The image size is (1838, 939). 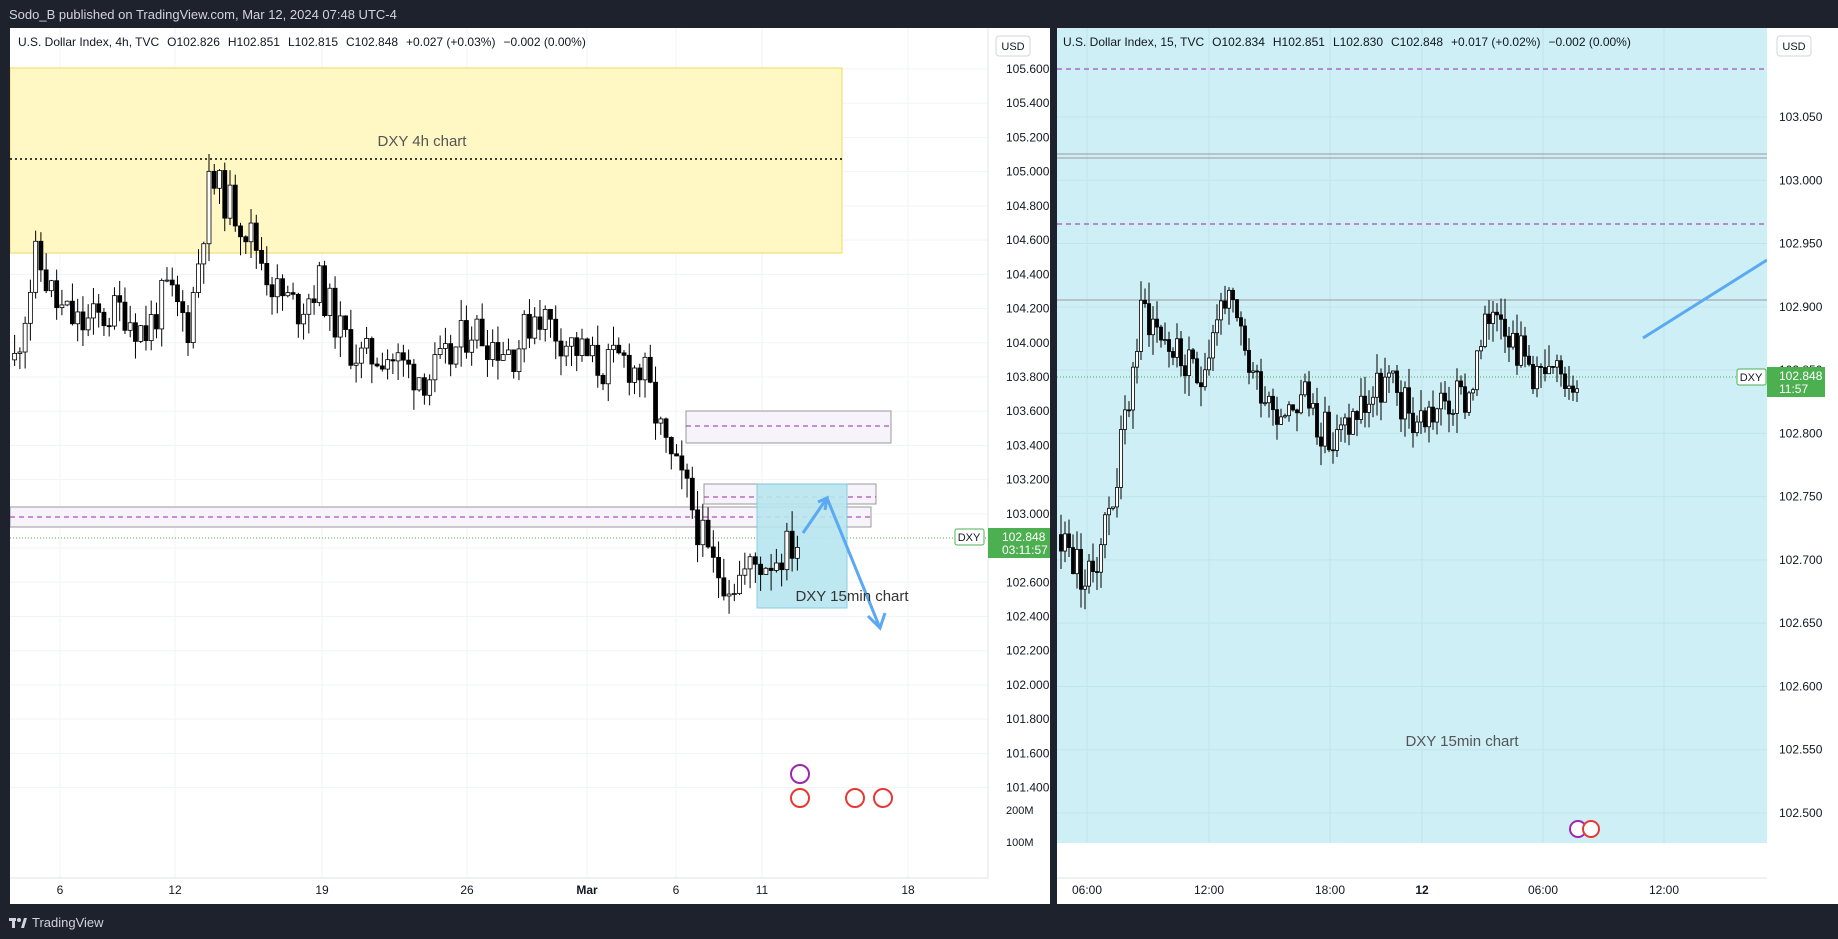 What do you see at coordinates (1019, 466) in the screenshot?
I see `price-axis` at bounding box center [1019, 466].